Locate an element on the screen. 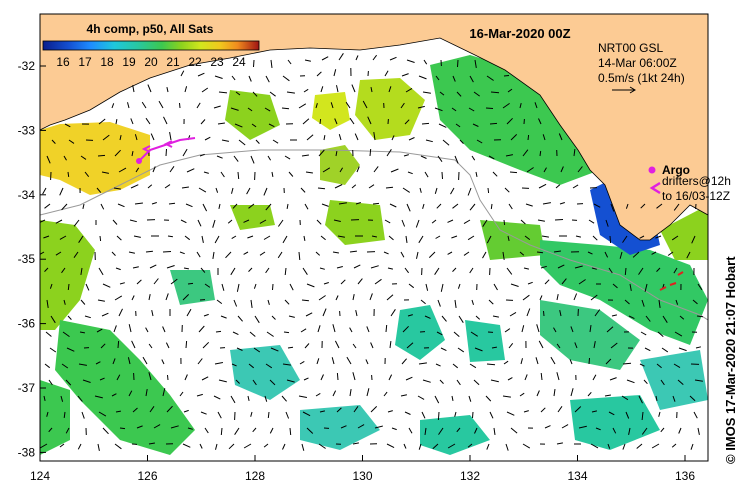 This screenshot has height=496, width=749. colorbar-tick-label: 23 is located at coordinates (217, 62).